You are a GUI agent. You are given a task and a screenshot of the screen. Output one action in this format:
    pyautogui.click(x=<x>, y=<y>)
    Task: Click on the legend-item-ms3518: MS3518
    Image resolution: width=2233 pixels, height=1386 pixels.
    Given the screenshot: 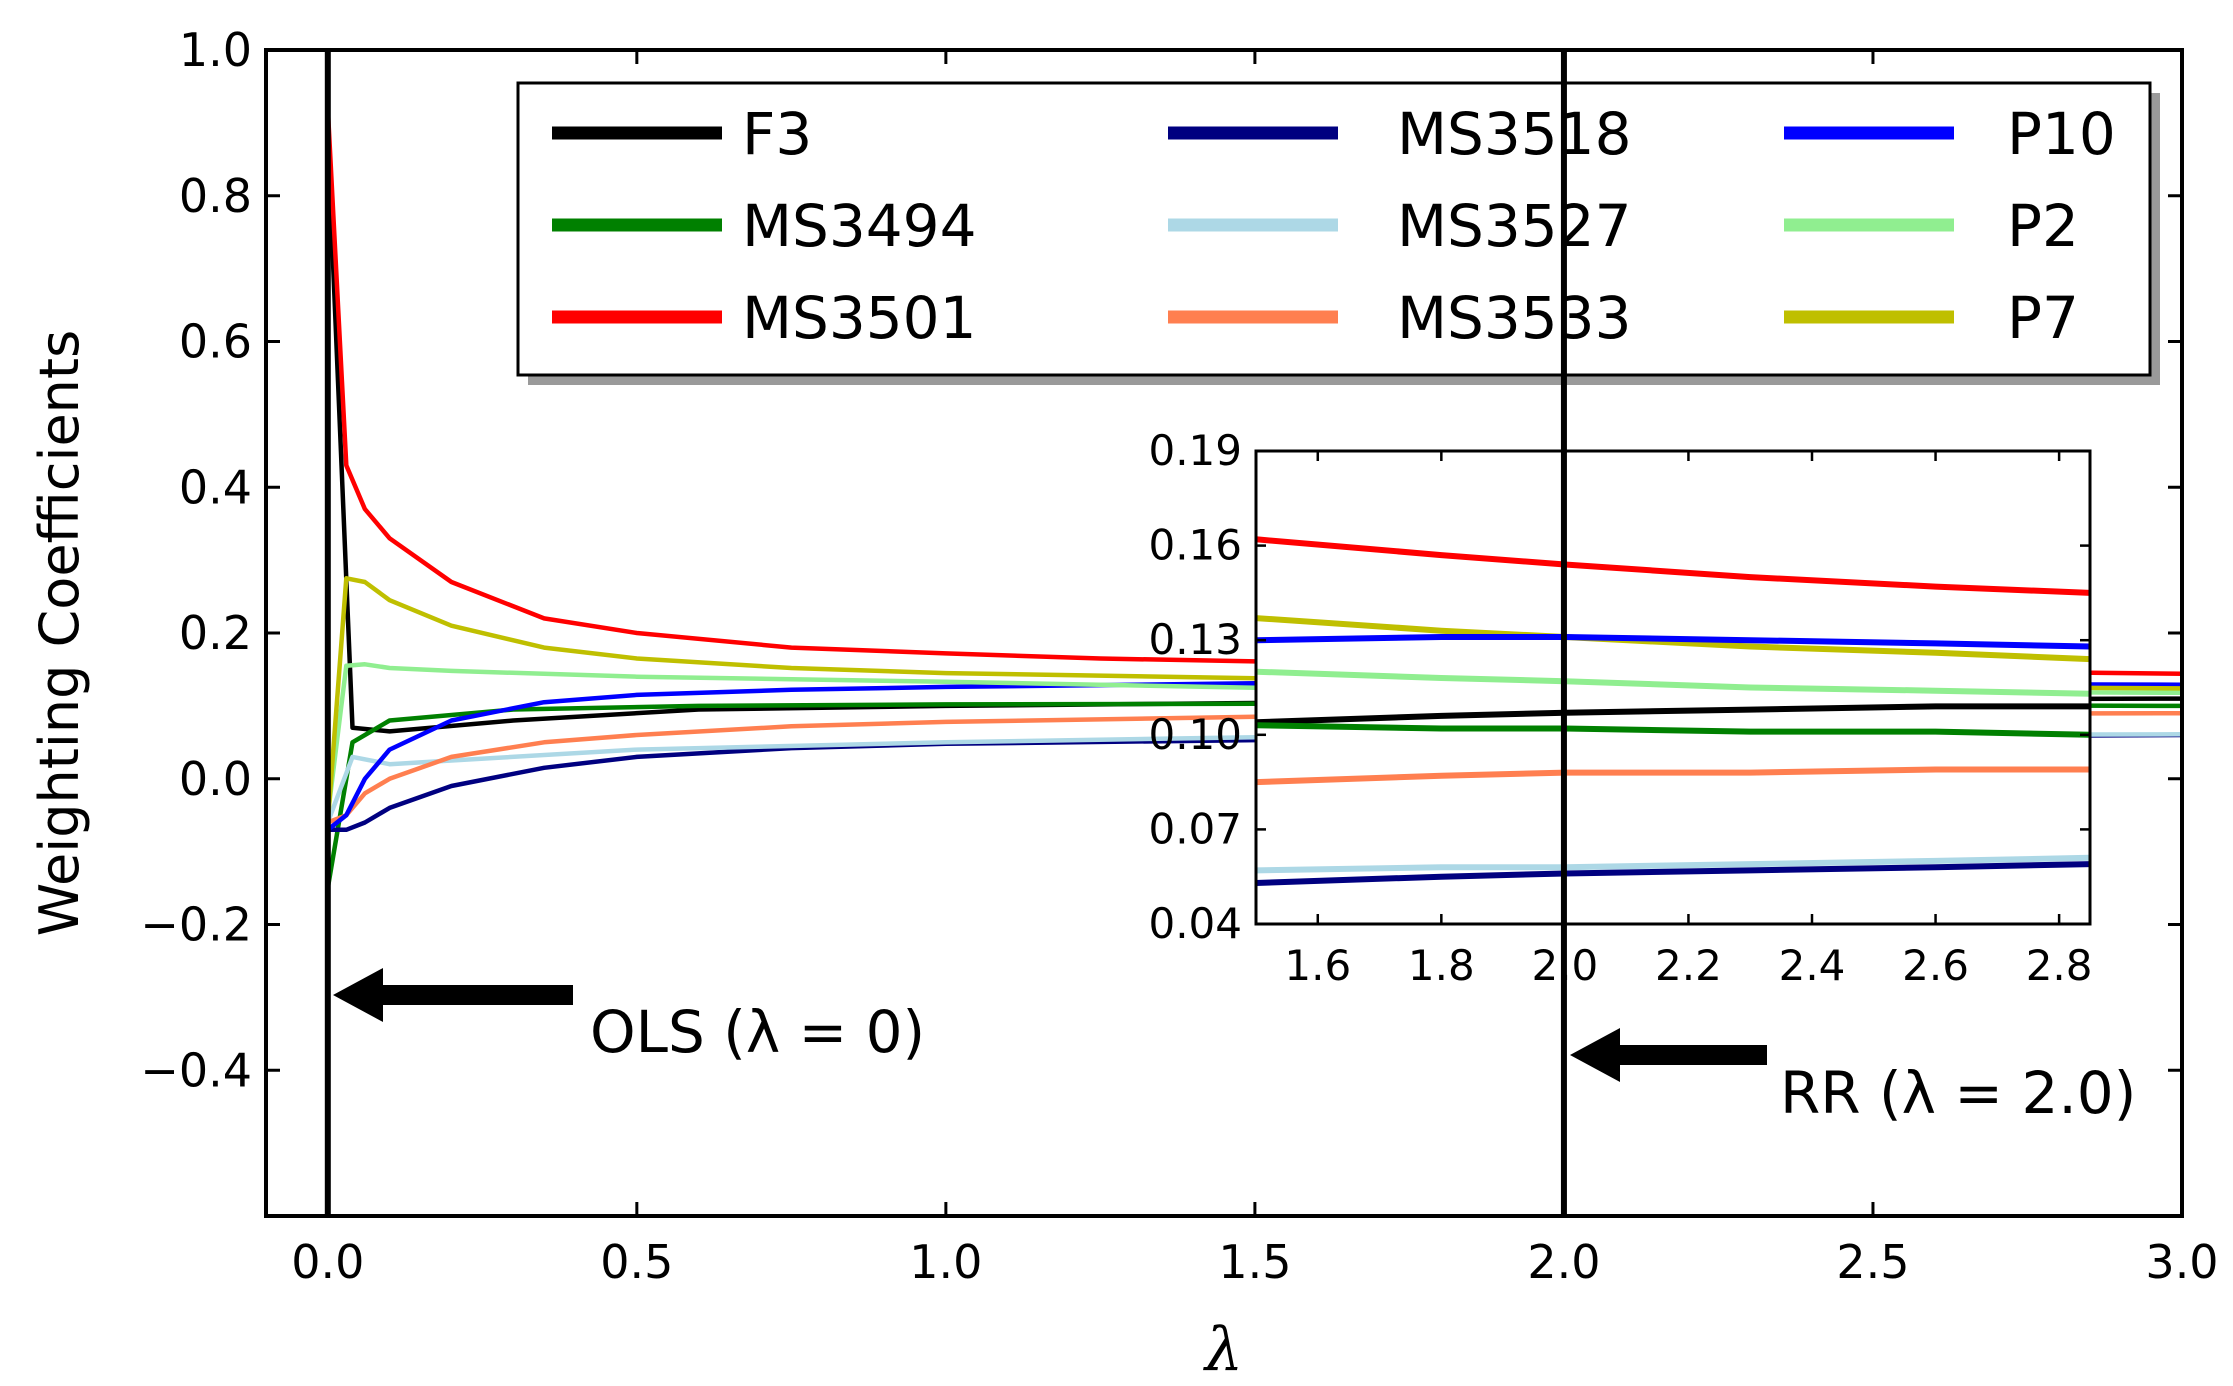 What is the action you would take?
    pyautogui.click(x=1399, y=134)
    